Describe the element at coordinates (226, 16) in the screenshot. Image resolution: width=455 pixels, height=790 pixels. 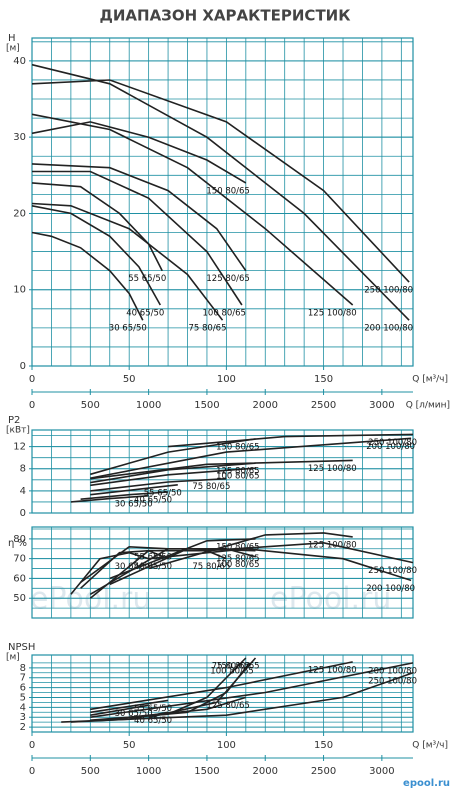
I see `chart-title: ДИАПАЗОН ХАРАКТЕРИСТИК` at that location.